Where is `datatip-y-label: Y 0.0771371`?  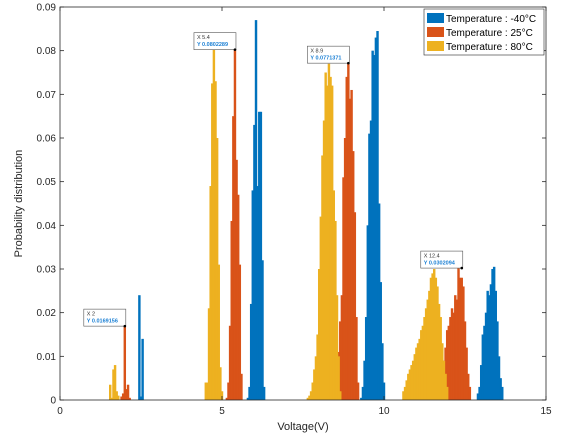 datatip-y-label: Y 0.0771371 is located at coordinates (325, 59).